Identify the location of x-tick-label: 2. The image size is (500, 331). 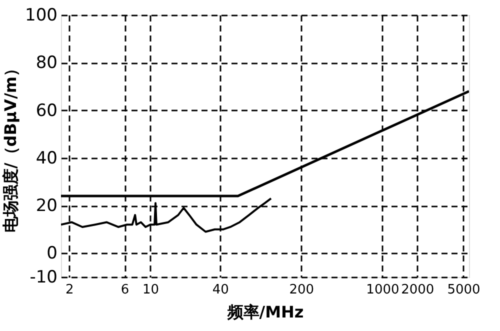
(70, 290).